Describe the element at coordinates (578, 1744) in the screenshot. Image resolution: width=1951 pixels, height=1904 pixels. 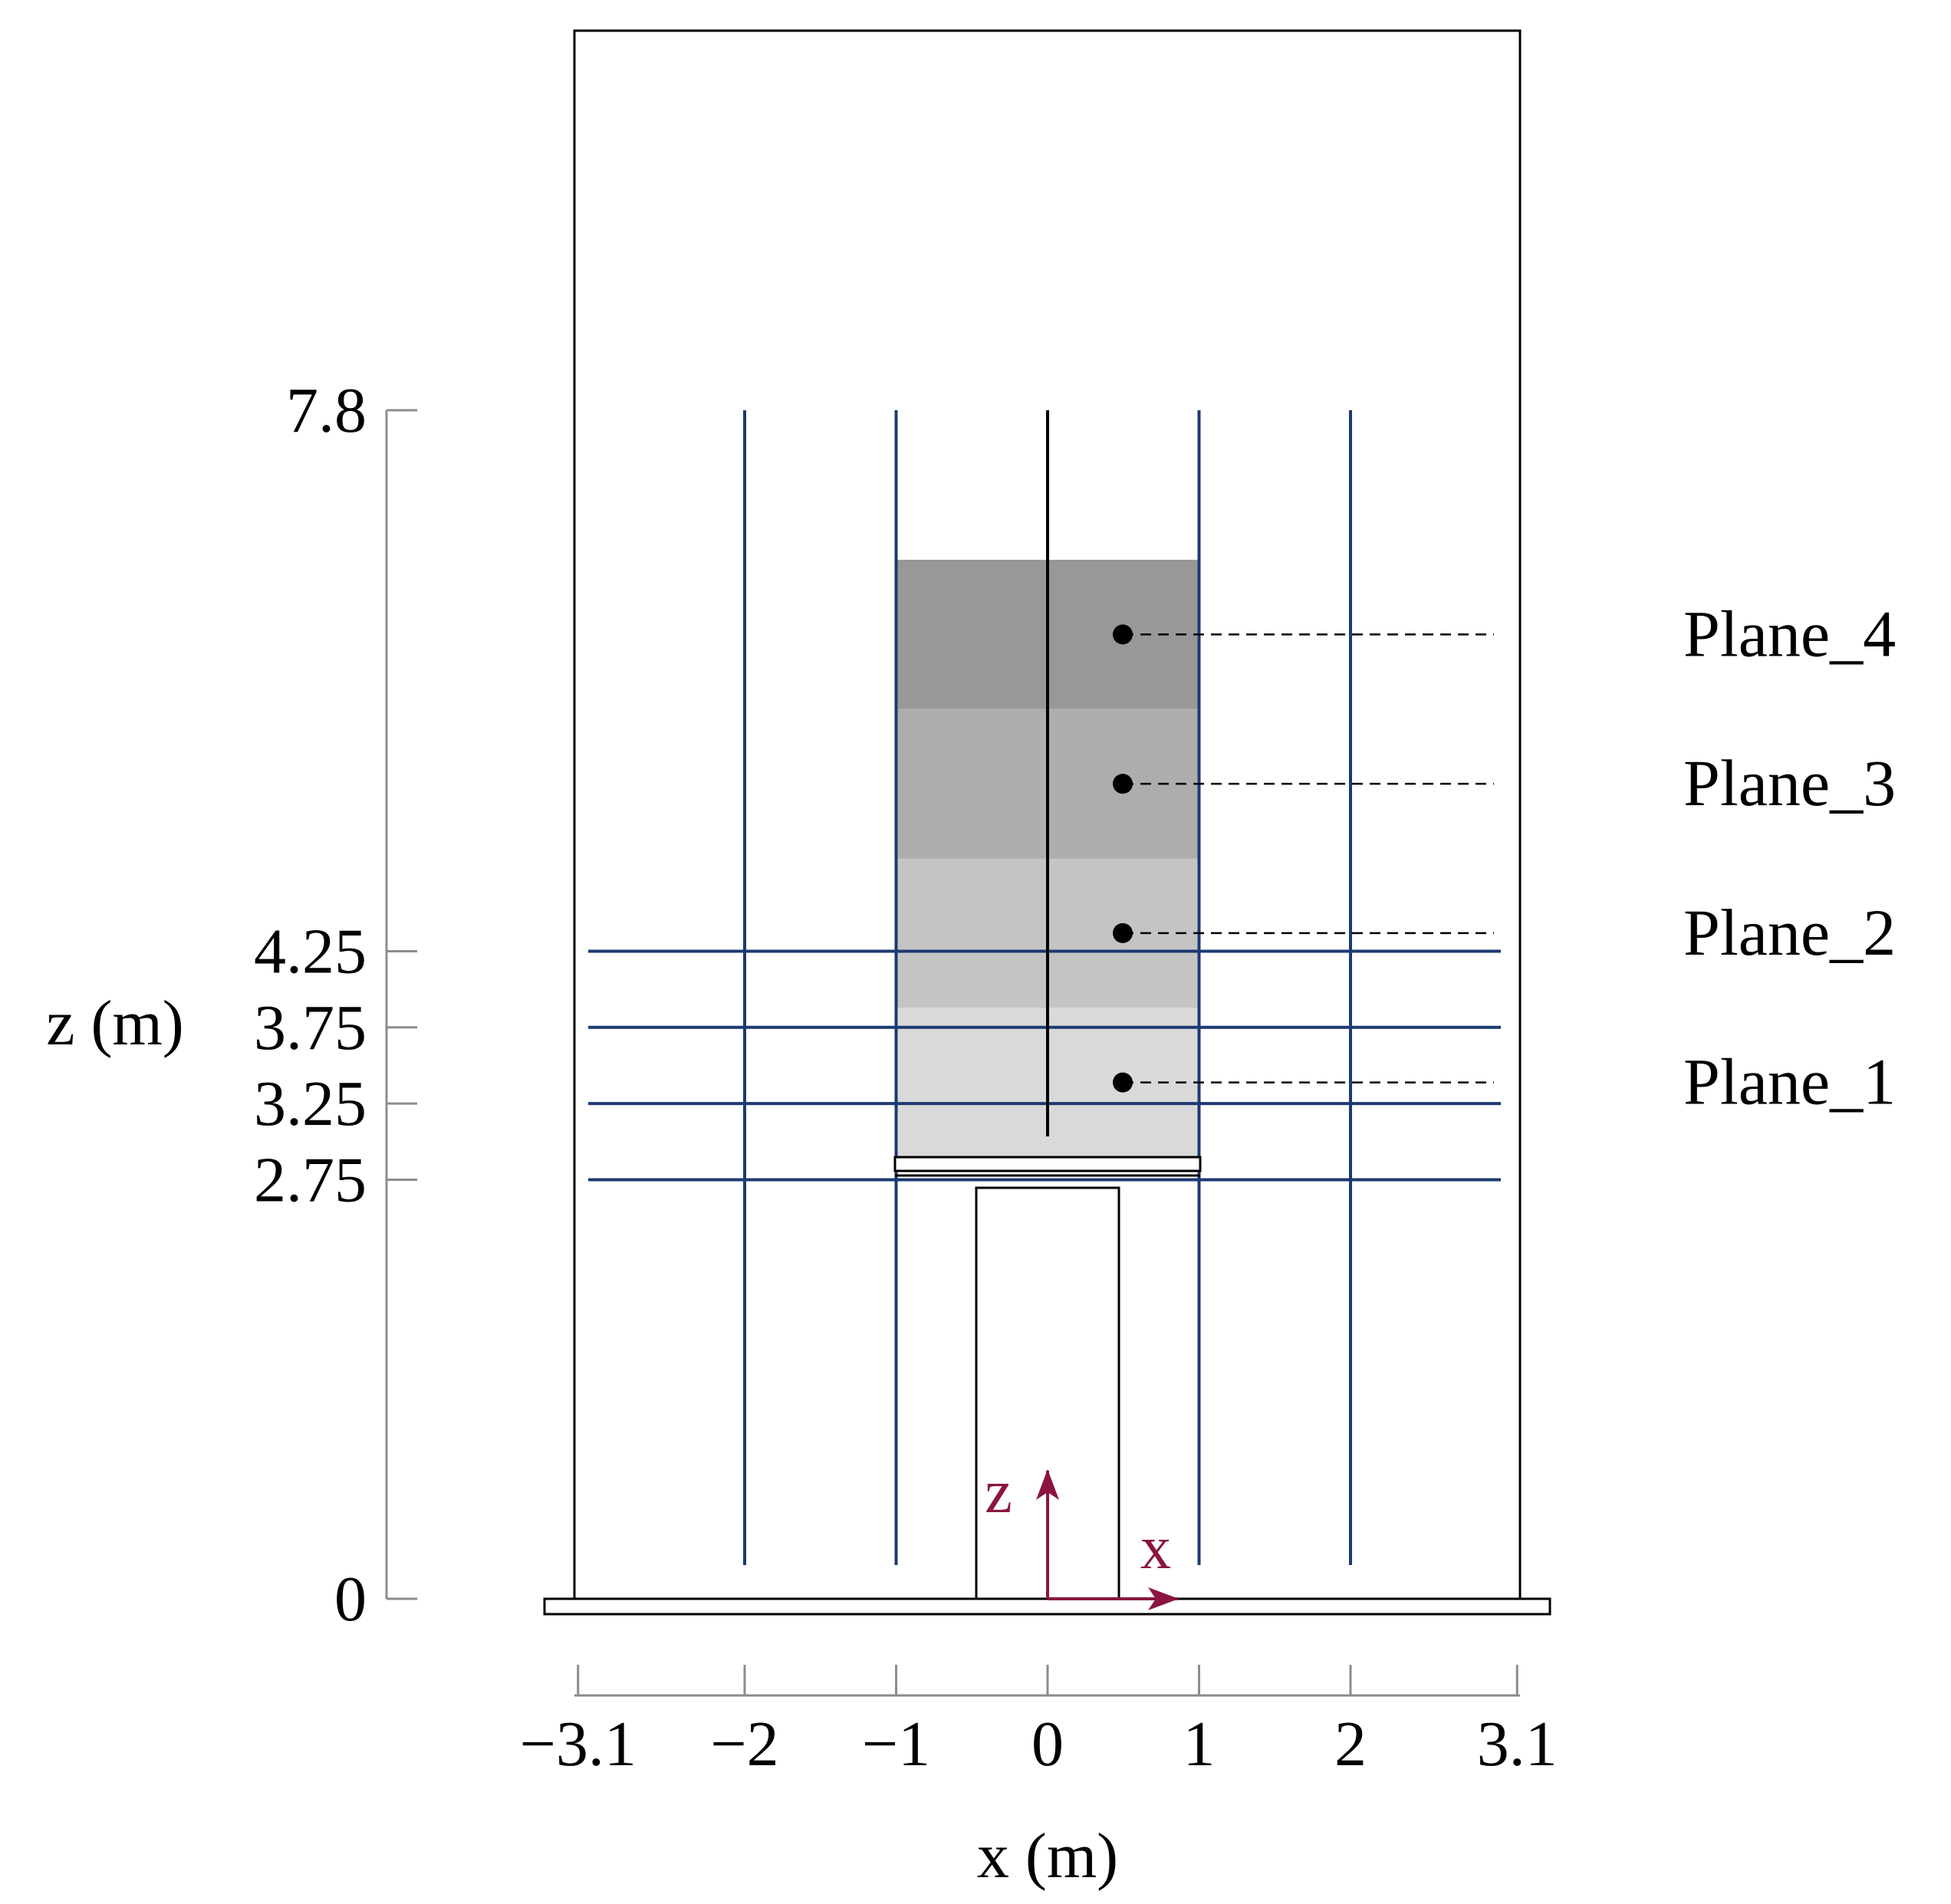
I see `x-tick-label: −3.1` at that location.